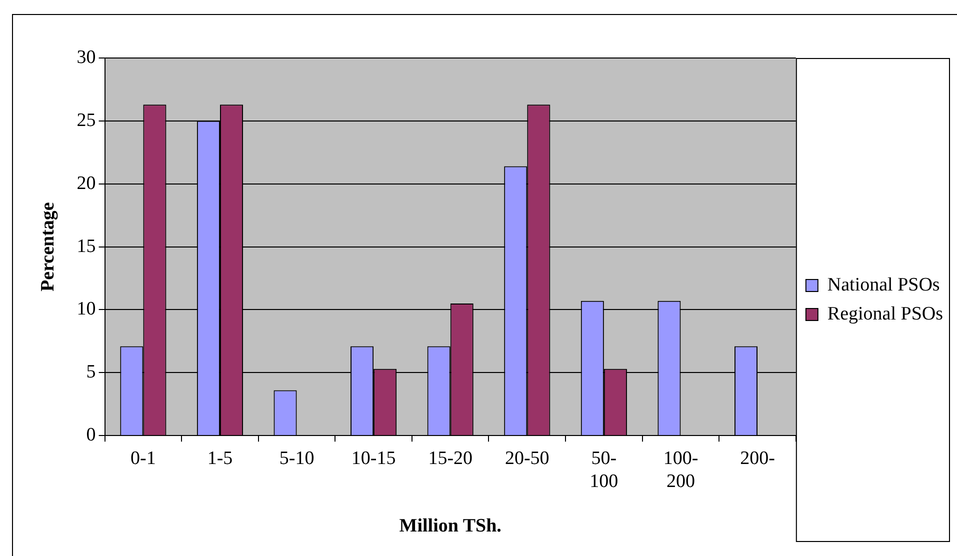 This screenshot has height=556, width=957. Describe the element at coordinates (86, 183) in the screenshot. I see `y-tick-label: 20` at that location.